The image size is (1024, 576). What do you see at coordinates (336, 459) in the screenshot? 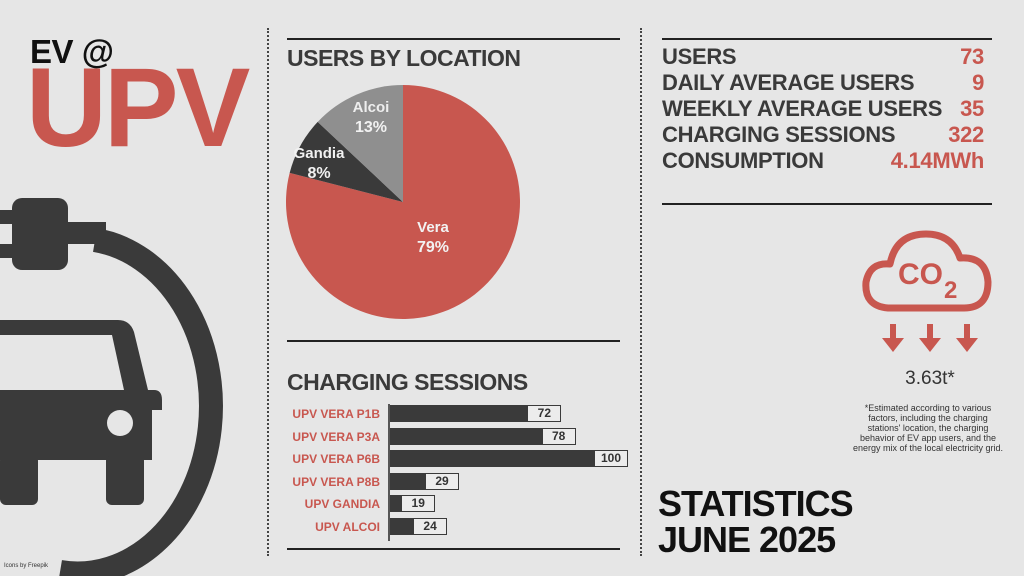
I see `bar-category-label: UPV VERA P6B` at bounding box center [336, 459].